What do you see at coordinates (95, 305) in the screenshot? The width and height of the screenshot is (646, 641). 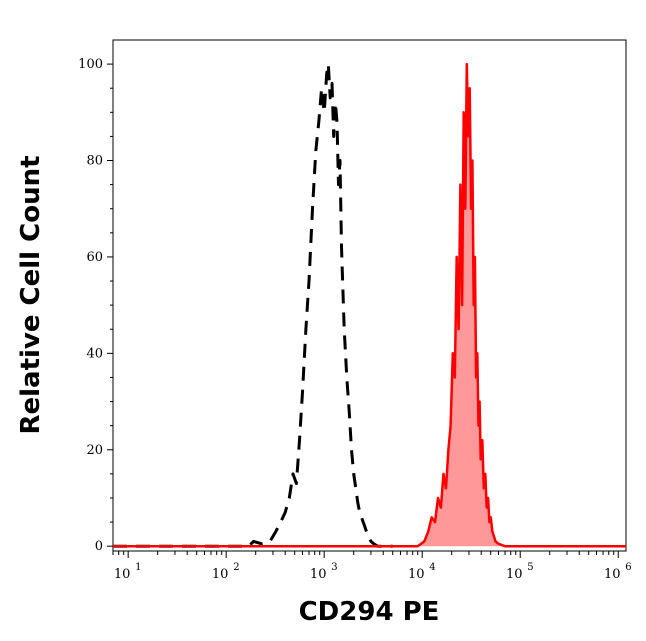 I see `y-axis: 0 20 40 60 80 100` at bounding box center [95, 305].